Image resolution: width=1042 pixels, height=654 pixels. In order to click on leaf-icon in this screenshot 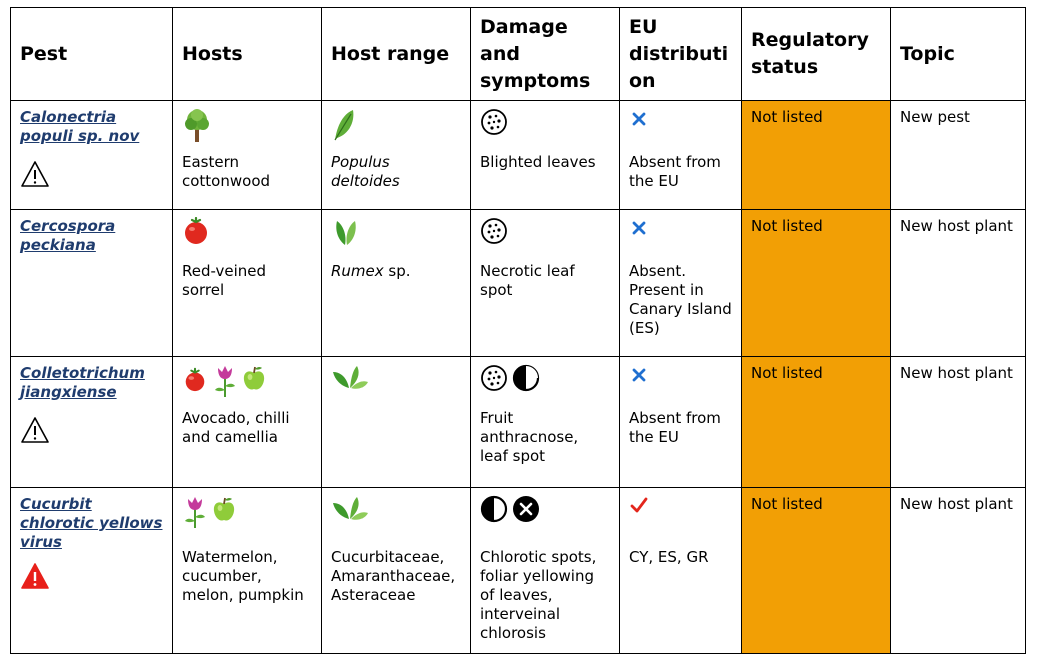, I will do `click(344, 125)`.